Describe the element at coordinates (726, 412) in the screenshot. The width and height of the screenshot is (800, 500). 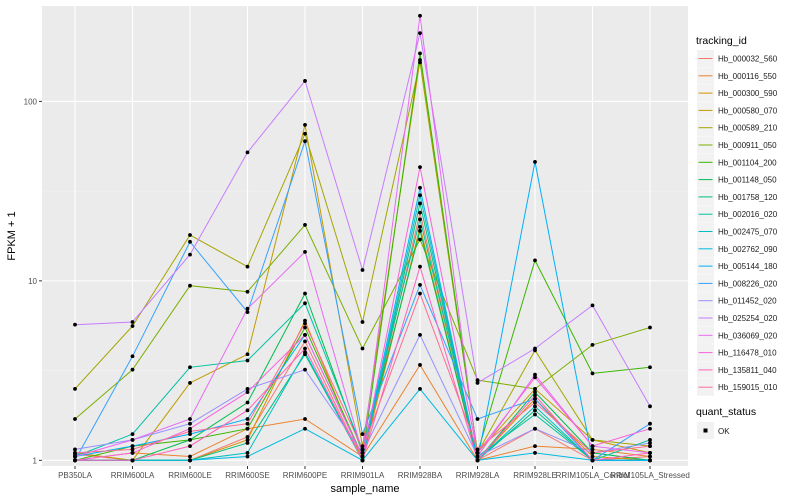
I see `legend-shape-title: quant_status` at that location.